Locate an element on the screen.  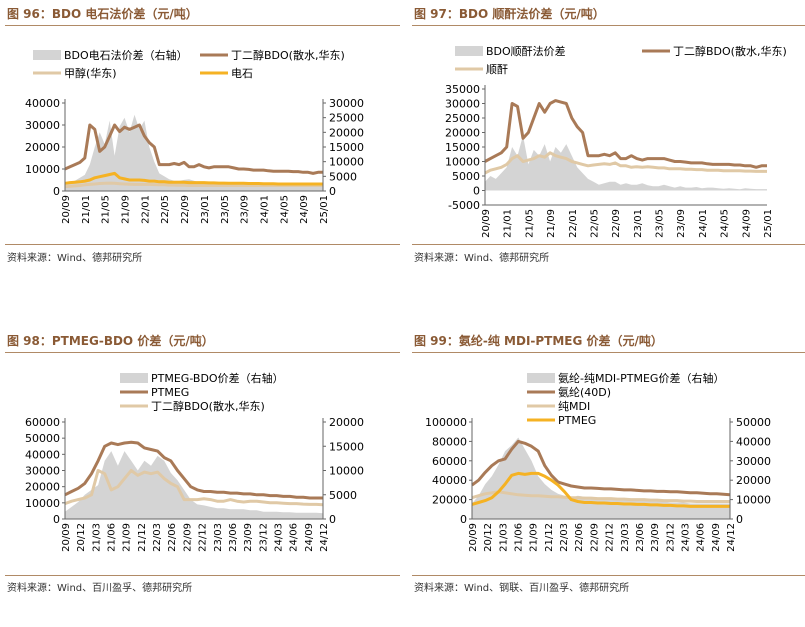
x-tick-label: 20/12 is located at coordinates (488, 537).